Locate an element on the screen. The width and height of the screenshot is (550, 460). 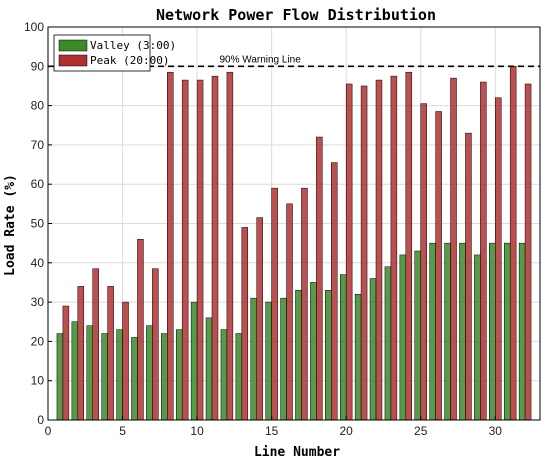
y-tick-label: 100 is located at coordinates (34, 27).